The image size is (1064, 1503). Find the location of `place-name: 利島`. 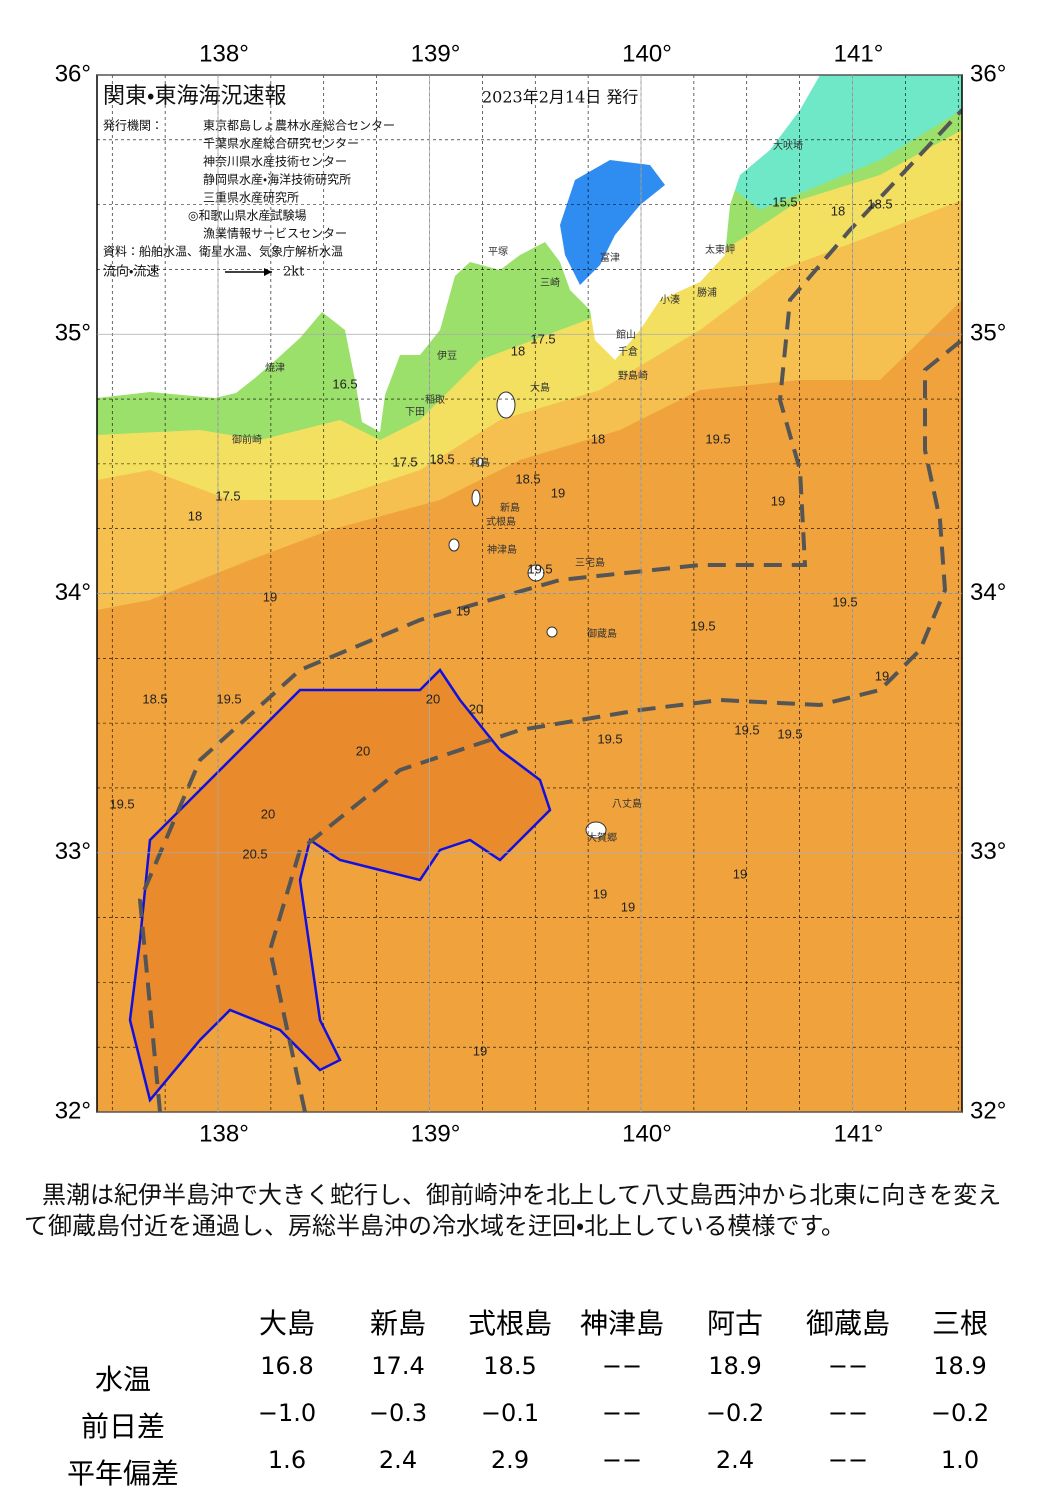

place-name: 利島 is located at coordinates (480, 462).